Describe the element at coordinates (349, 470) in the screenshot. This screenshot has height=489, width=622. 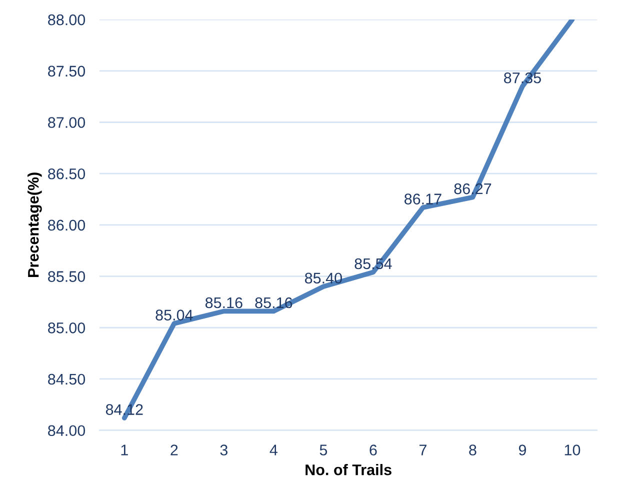
I see `x-axis-title: No. of Trails` at that location.